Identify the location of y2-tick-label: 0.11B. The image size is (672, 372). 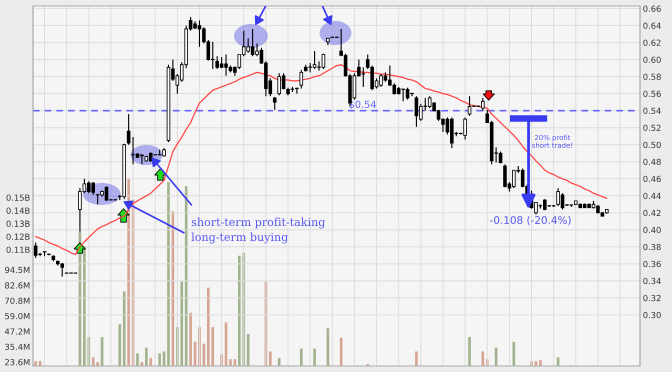
(18, 249).